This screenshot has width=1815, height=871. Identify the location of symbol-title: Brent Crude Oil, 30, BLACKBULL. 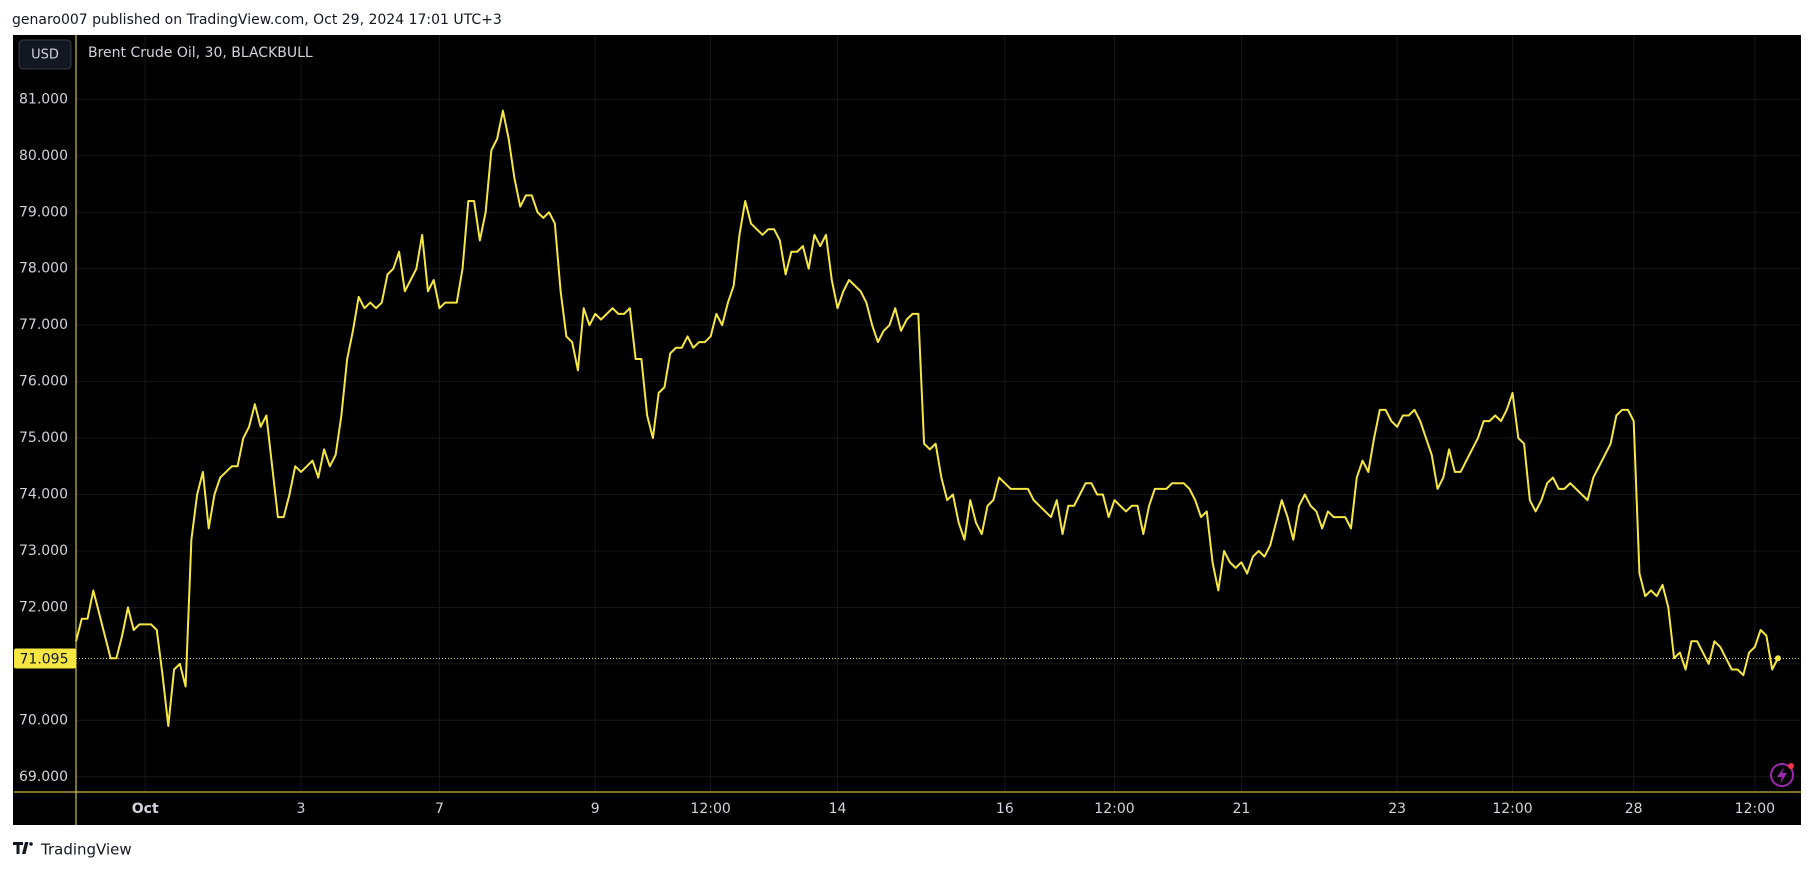
(200, 53).